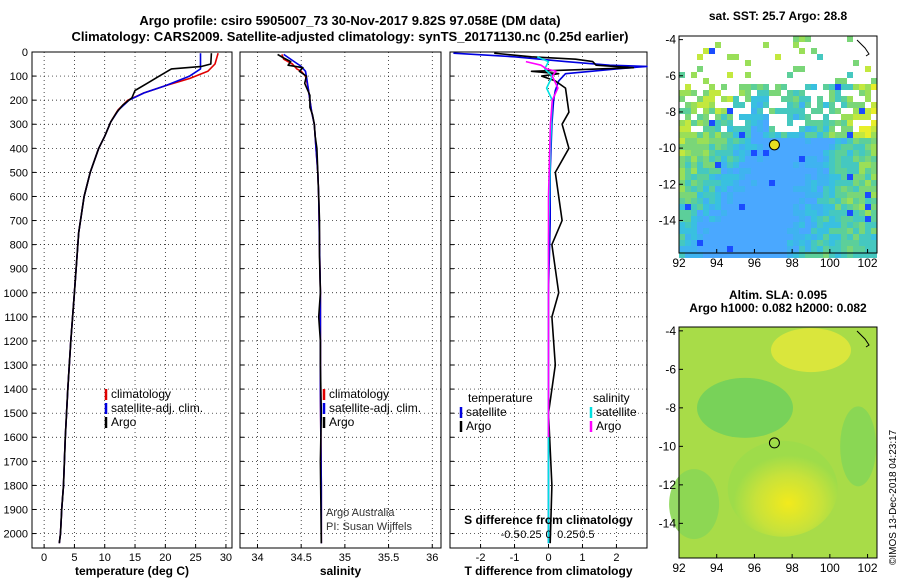 This screenshot has height=580, width=900. What do you see at coordinates (694, 504) in the screenshot?
I see `sla-low` at bounding box center [694, 504].